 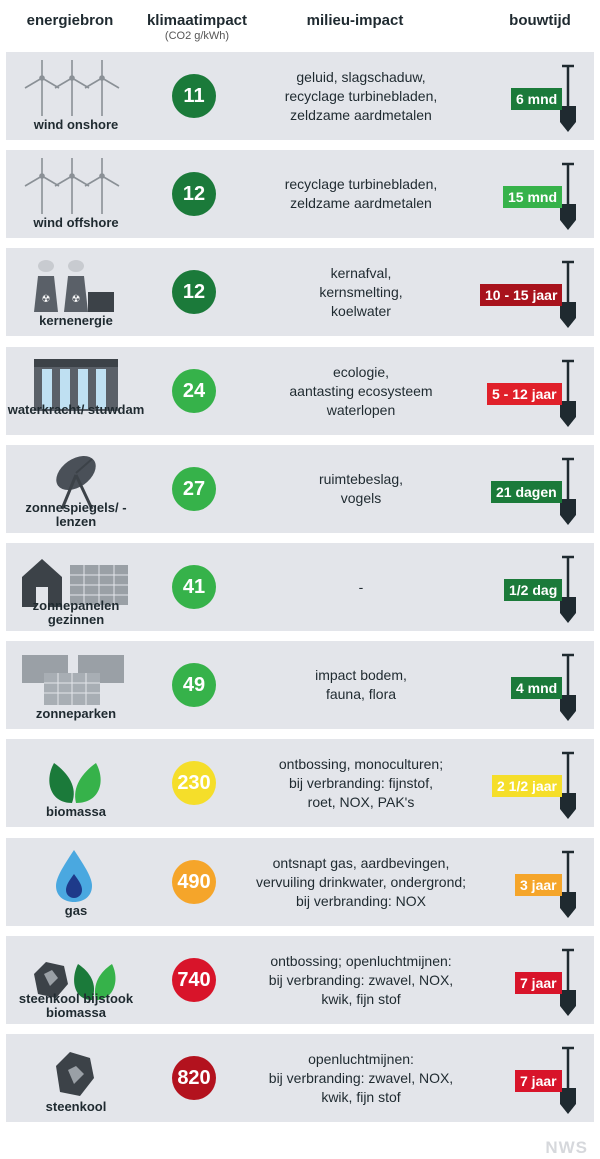 I want to click on environment-impact-text: ecologie, aantasting ecosysteem waterlopen, so click(x=361, y=391).